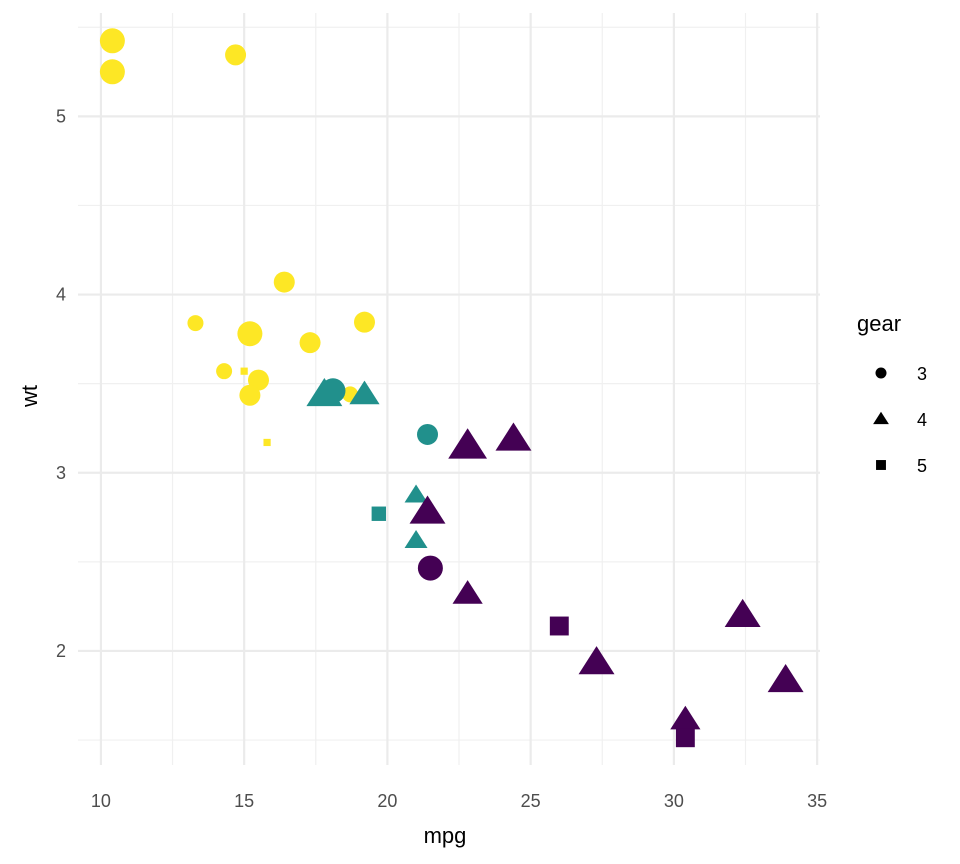  Describe the element at coordinates (244, 801) in the screenshot. I see `x-tick-label: 15` at that location.